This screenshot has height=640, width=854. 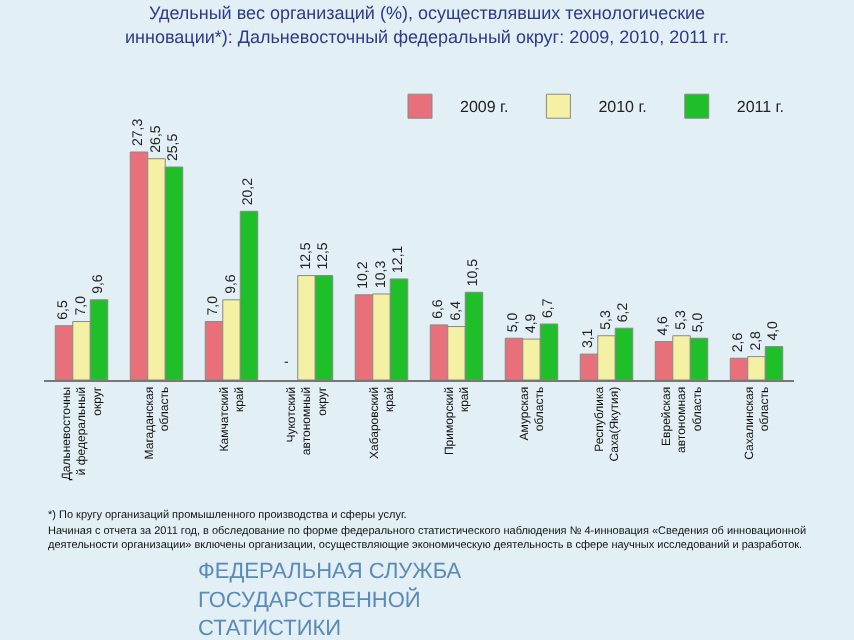 What do you see at coordinates (330, 600) in the screenshot?
I see `text: ФЕДЕРАЛЬНАЯ СЛУЖБА ГОСУДАРСТВЕННОЙ СТАТИСТИКИ` at bounding box center [330, 600].